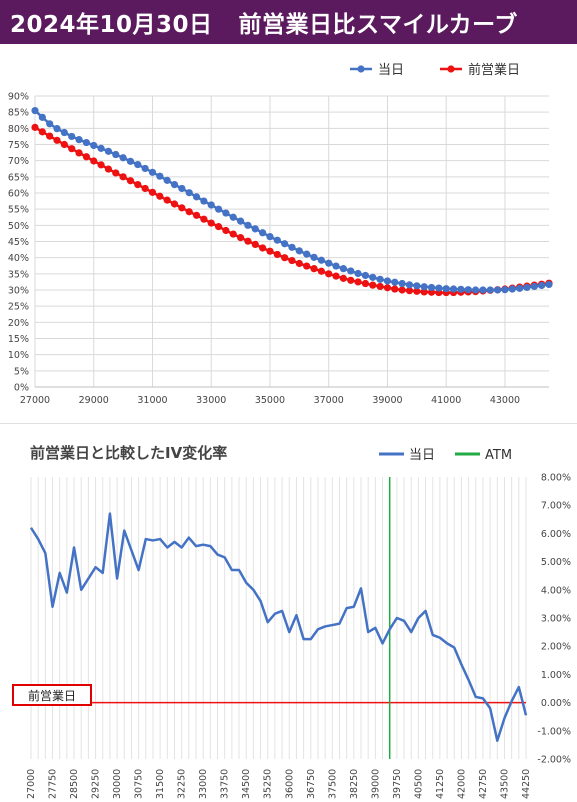 The image size is (577, 802). I want to click on y-tick-label: 85%, so click(18, 113).